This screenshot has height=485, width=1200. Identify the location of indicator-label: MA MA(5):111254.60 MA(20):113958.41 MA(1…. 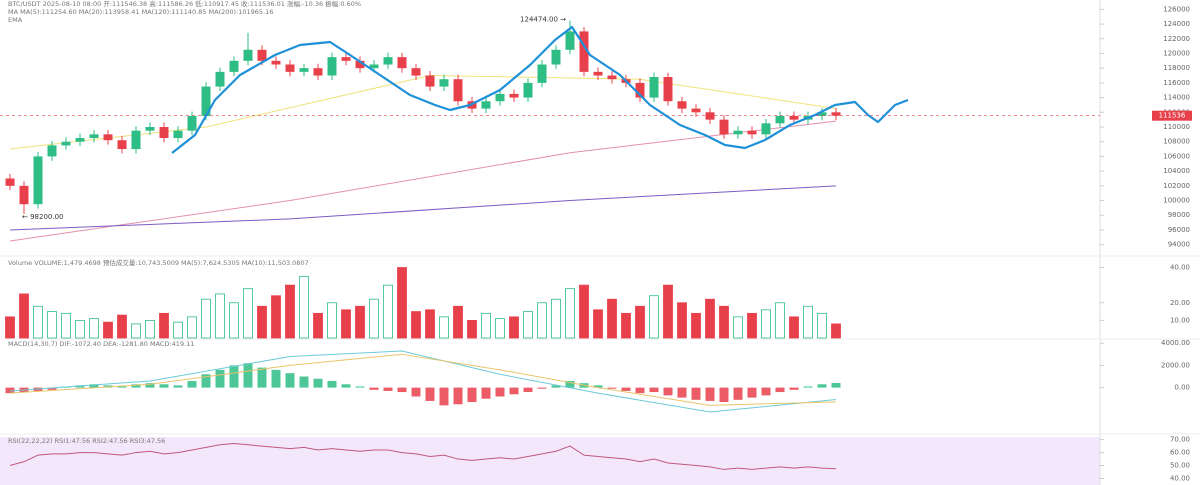
(140, 12).